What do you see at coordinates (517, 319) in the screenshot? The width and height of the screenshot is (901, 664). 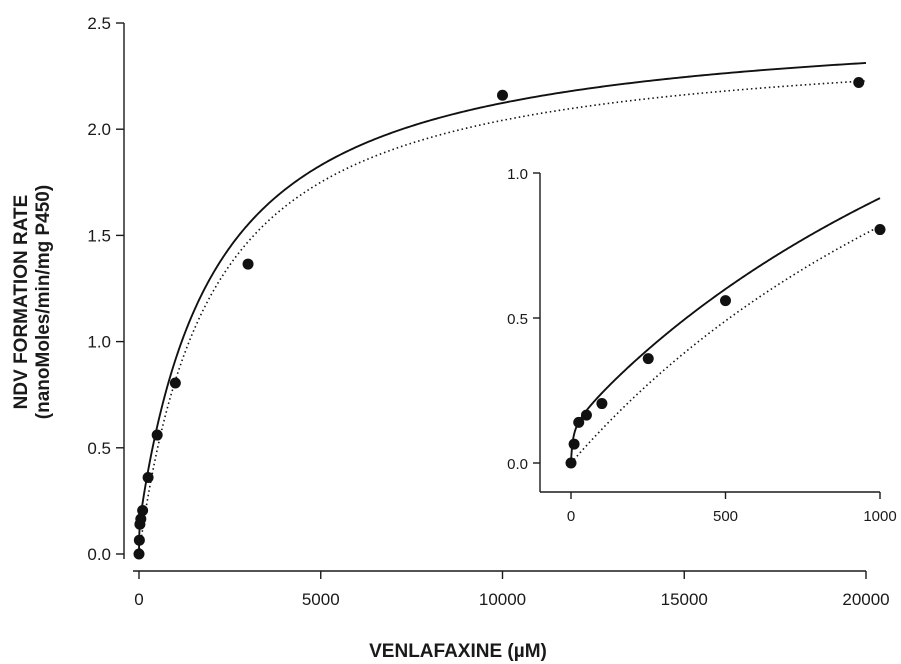 I see `inset-y-tick-label: 0.5` at bounding box center [517, 319].